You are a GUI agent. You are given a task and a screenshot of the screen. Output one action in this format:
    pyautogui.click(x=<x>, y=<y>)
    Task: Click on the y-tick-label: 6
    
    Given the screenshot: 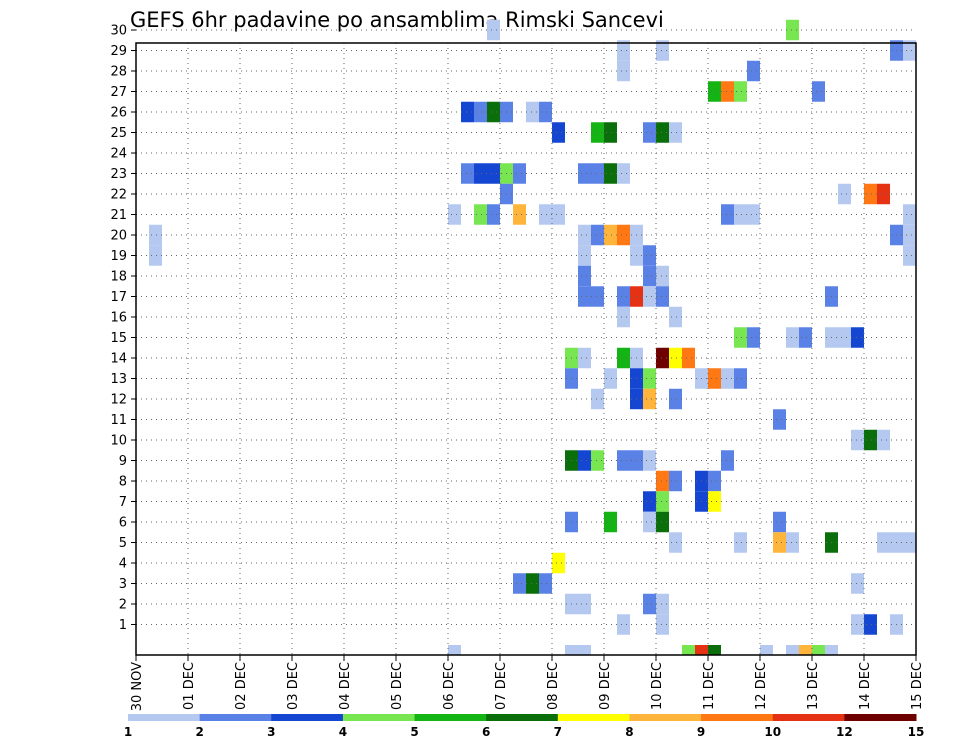 What is the action you would take?
    pyautogui.click(x=123, y=523)
    